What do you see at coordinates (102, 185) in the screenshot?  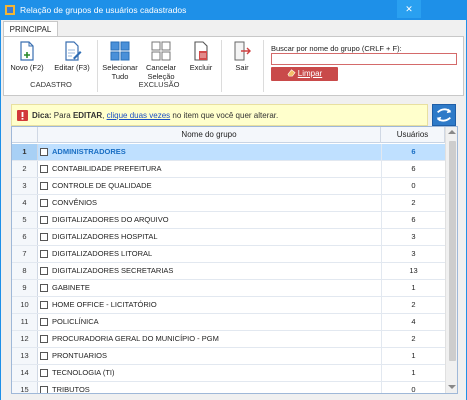 I see `group-name: CONTROLE DE QUALIDADE` at bounding box center [102, 185].